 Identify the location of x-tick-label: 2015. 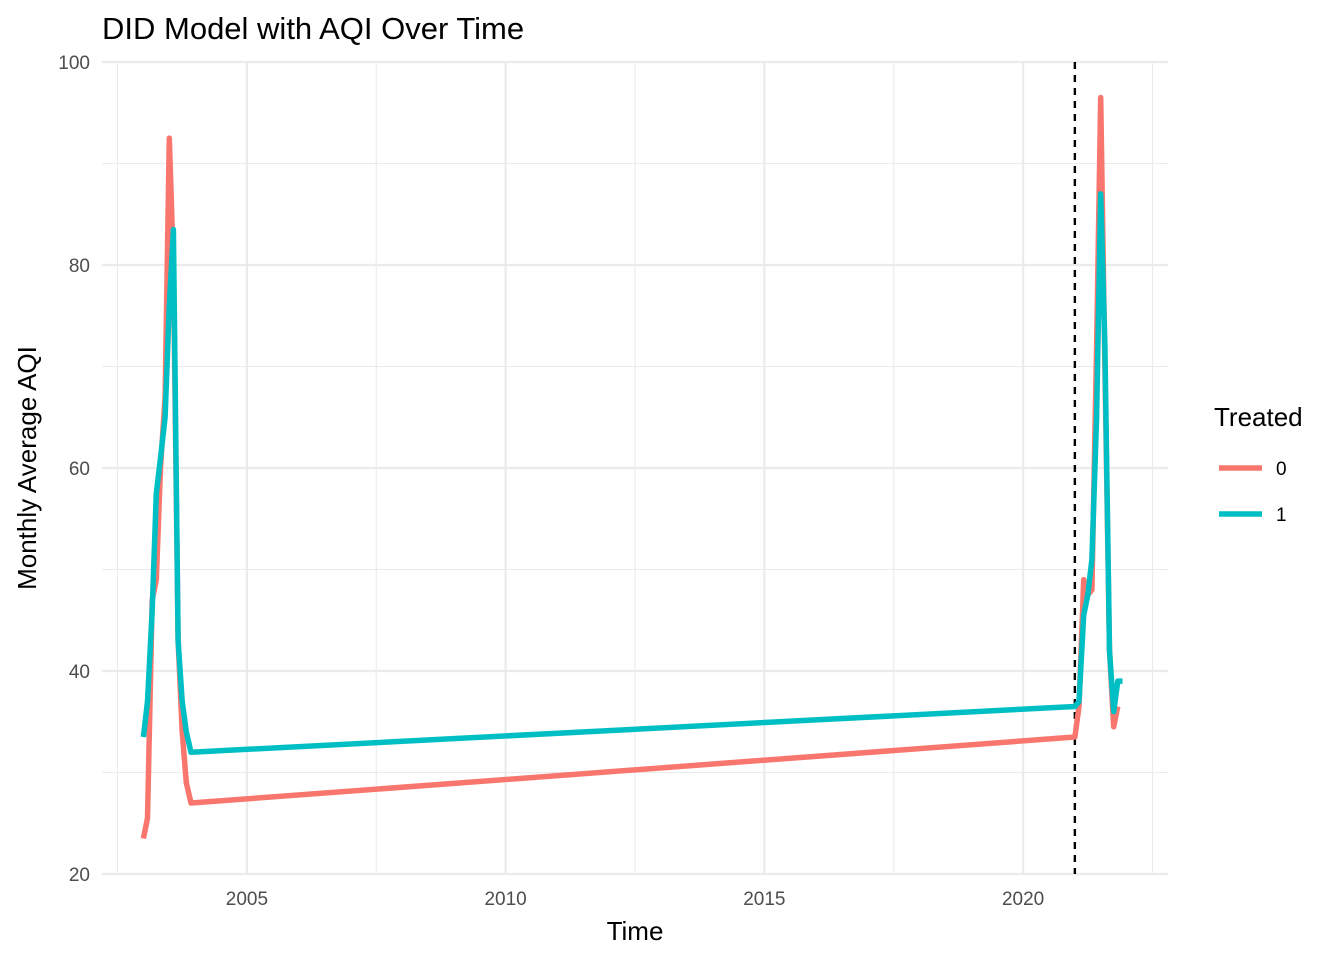
(764, 899).